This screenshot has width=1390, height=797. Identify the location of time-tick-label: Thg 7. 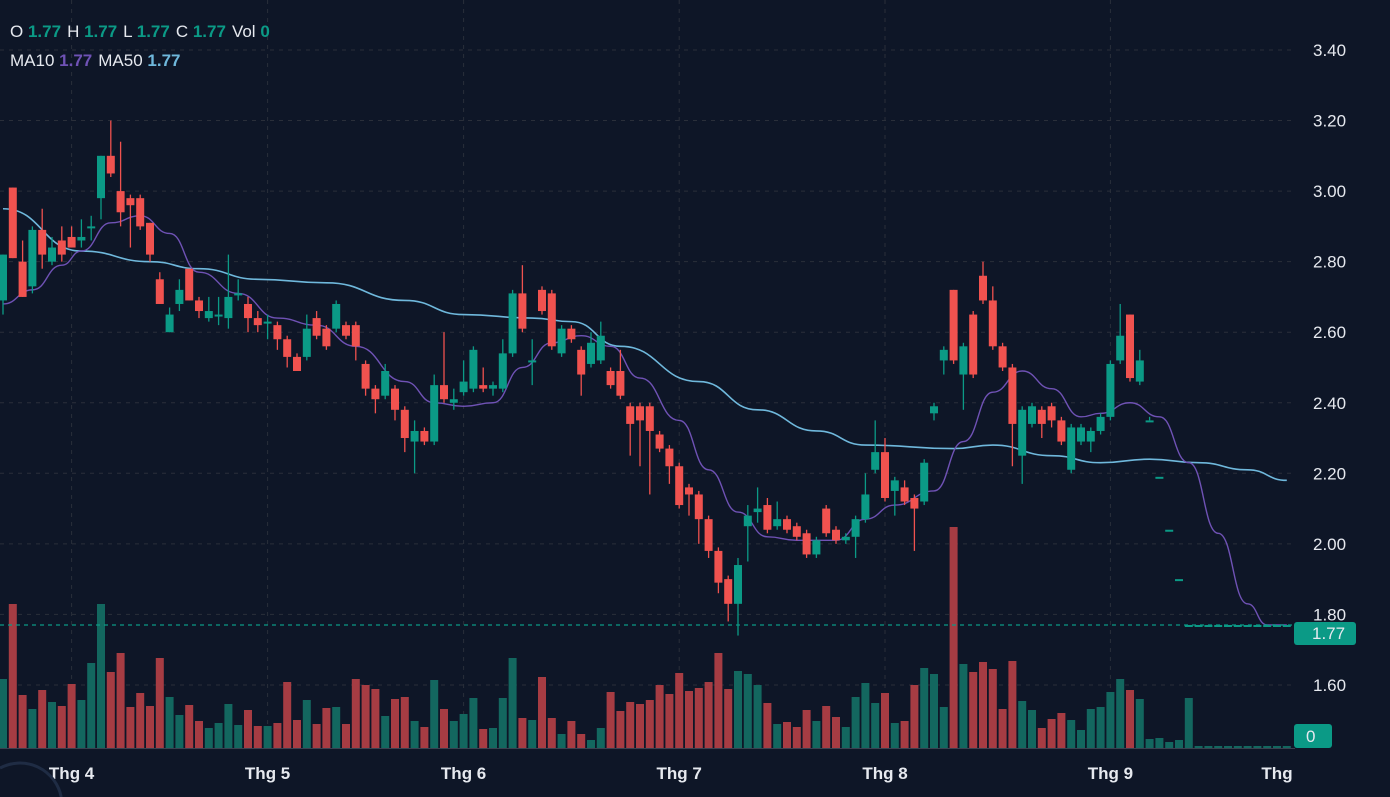
(679, 773).